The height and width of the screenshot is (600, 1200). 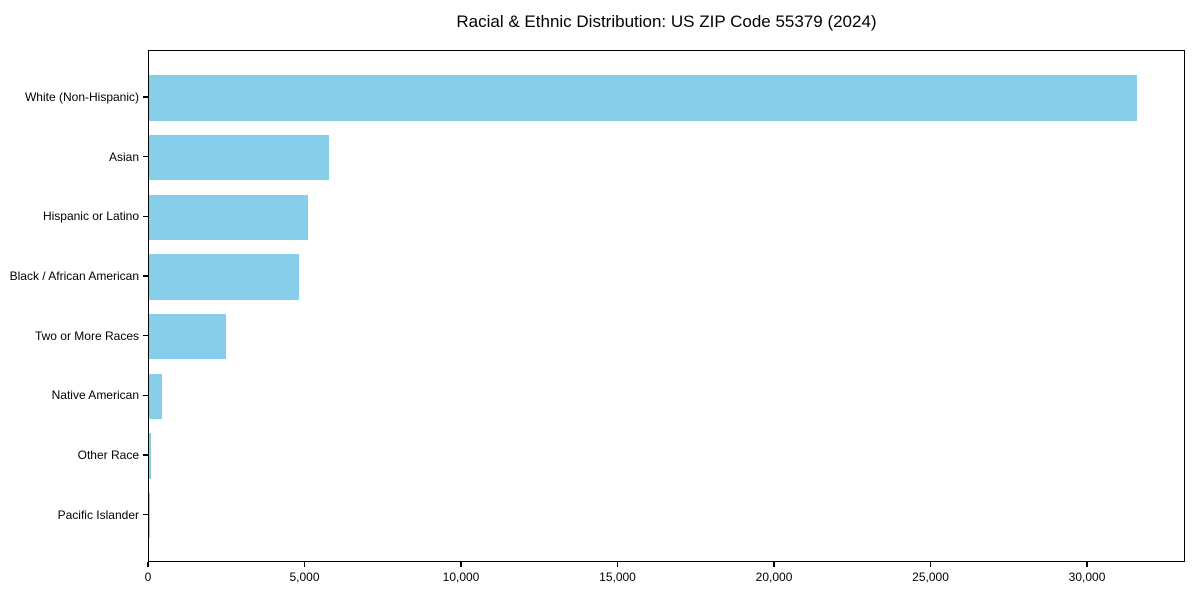 I want to click on y-tick-label-hispanic-or-latino: Hispanic or Latino, so click(x=90, y=216).